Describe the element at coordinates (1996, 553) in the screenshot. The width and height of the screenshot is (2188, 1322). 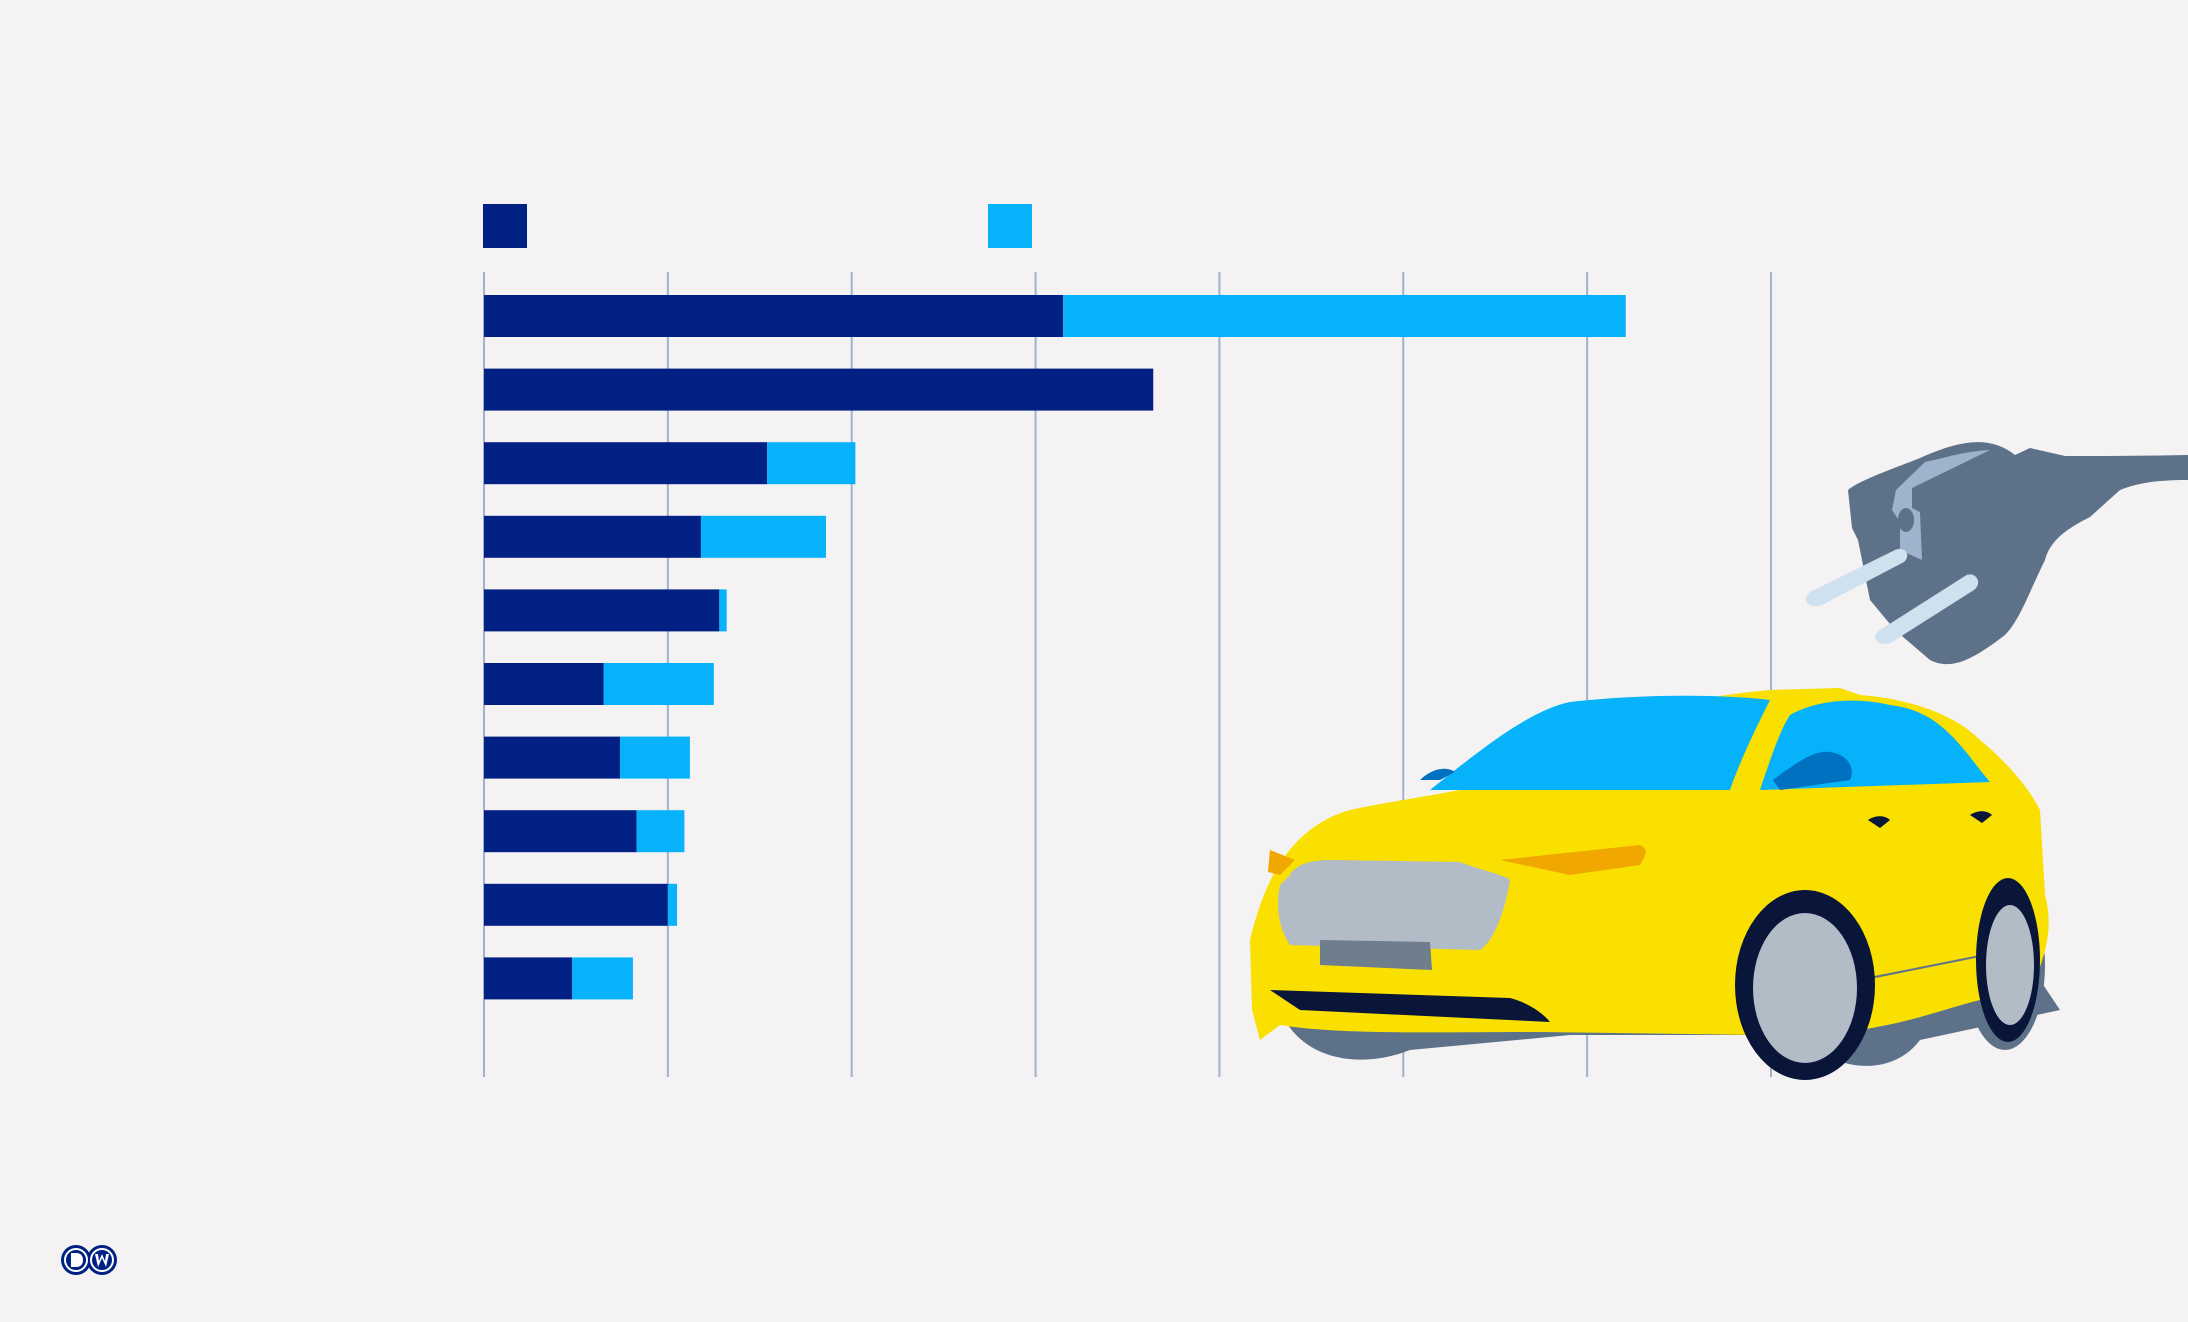
I see `plug-icon` at that location.